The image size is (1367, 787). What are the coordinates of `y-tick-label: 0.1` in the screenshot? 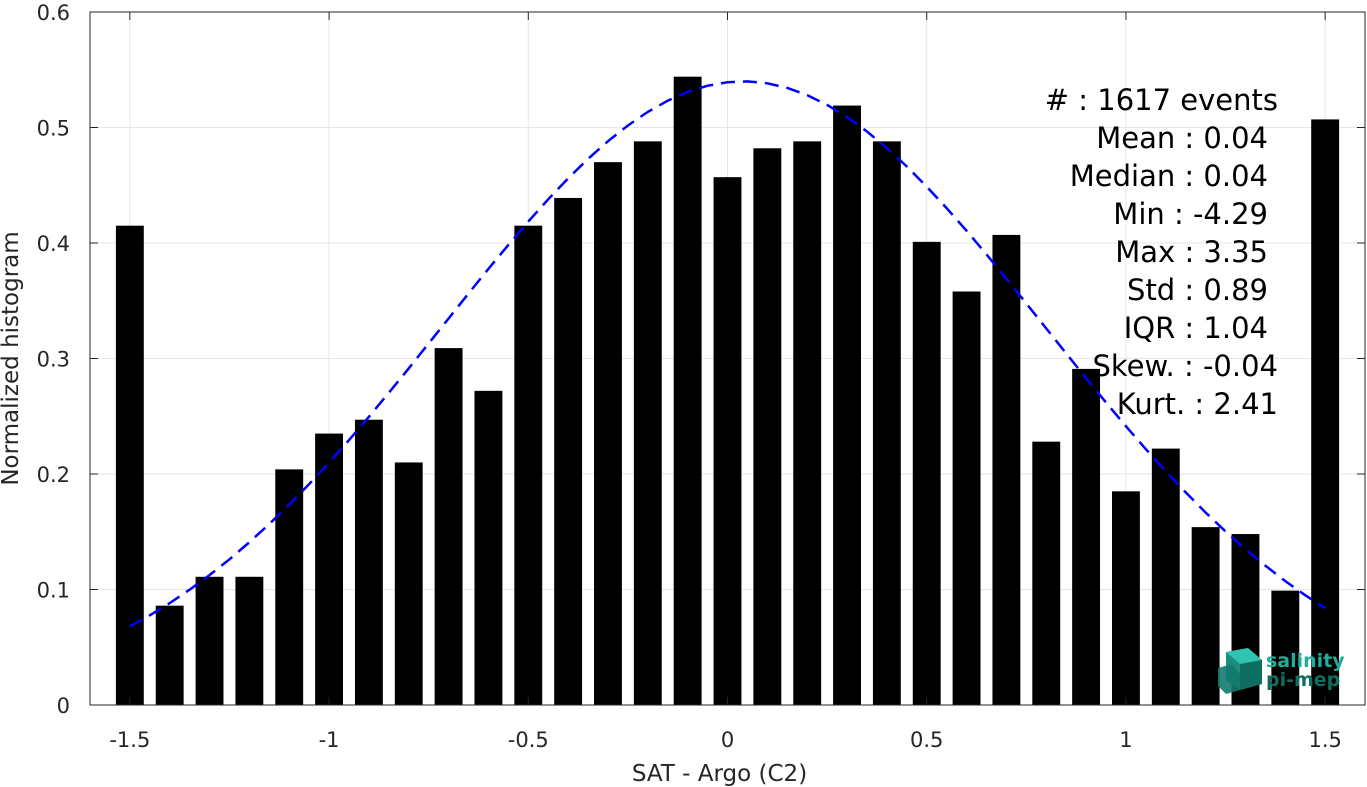 It's located at (53, 591).